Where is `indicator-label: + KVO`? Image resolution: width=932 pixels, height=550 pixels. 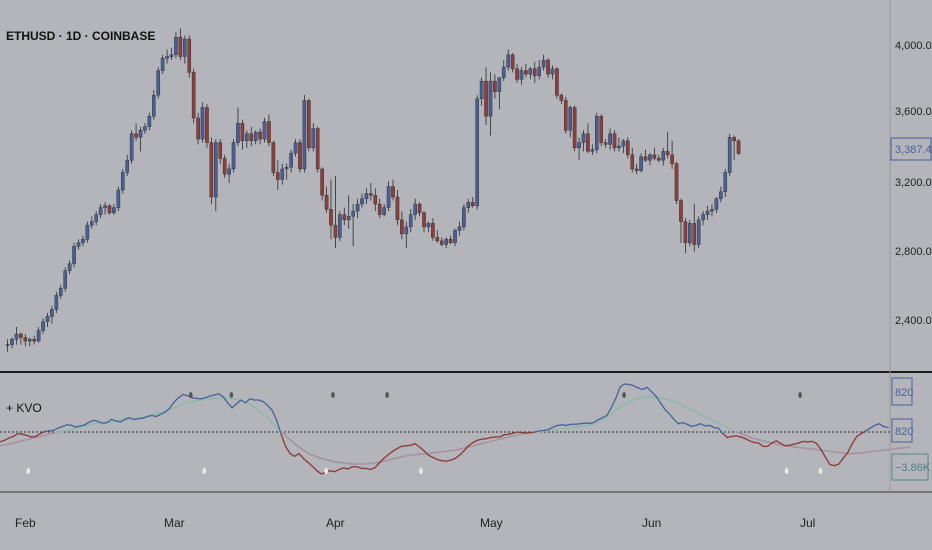 indicator-label: + KVO is located at coordinates (24, 408).